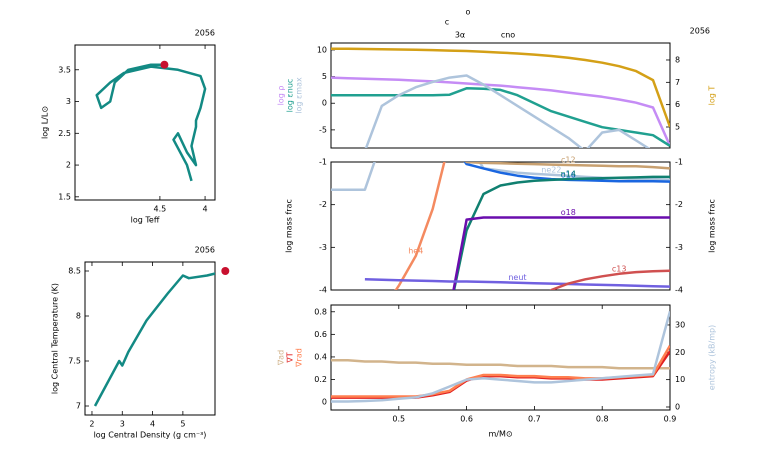 The width and height of the screenshot is (766, 460). What do you see at coordinates (91, 424) in the screenshot?
I see `x-tick-label: 2` at bounding box center [91, 424].